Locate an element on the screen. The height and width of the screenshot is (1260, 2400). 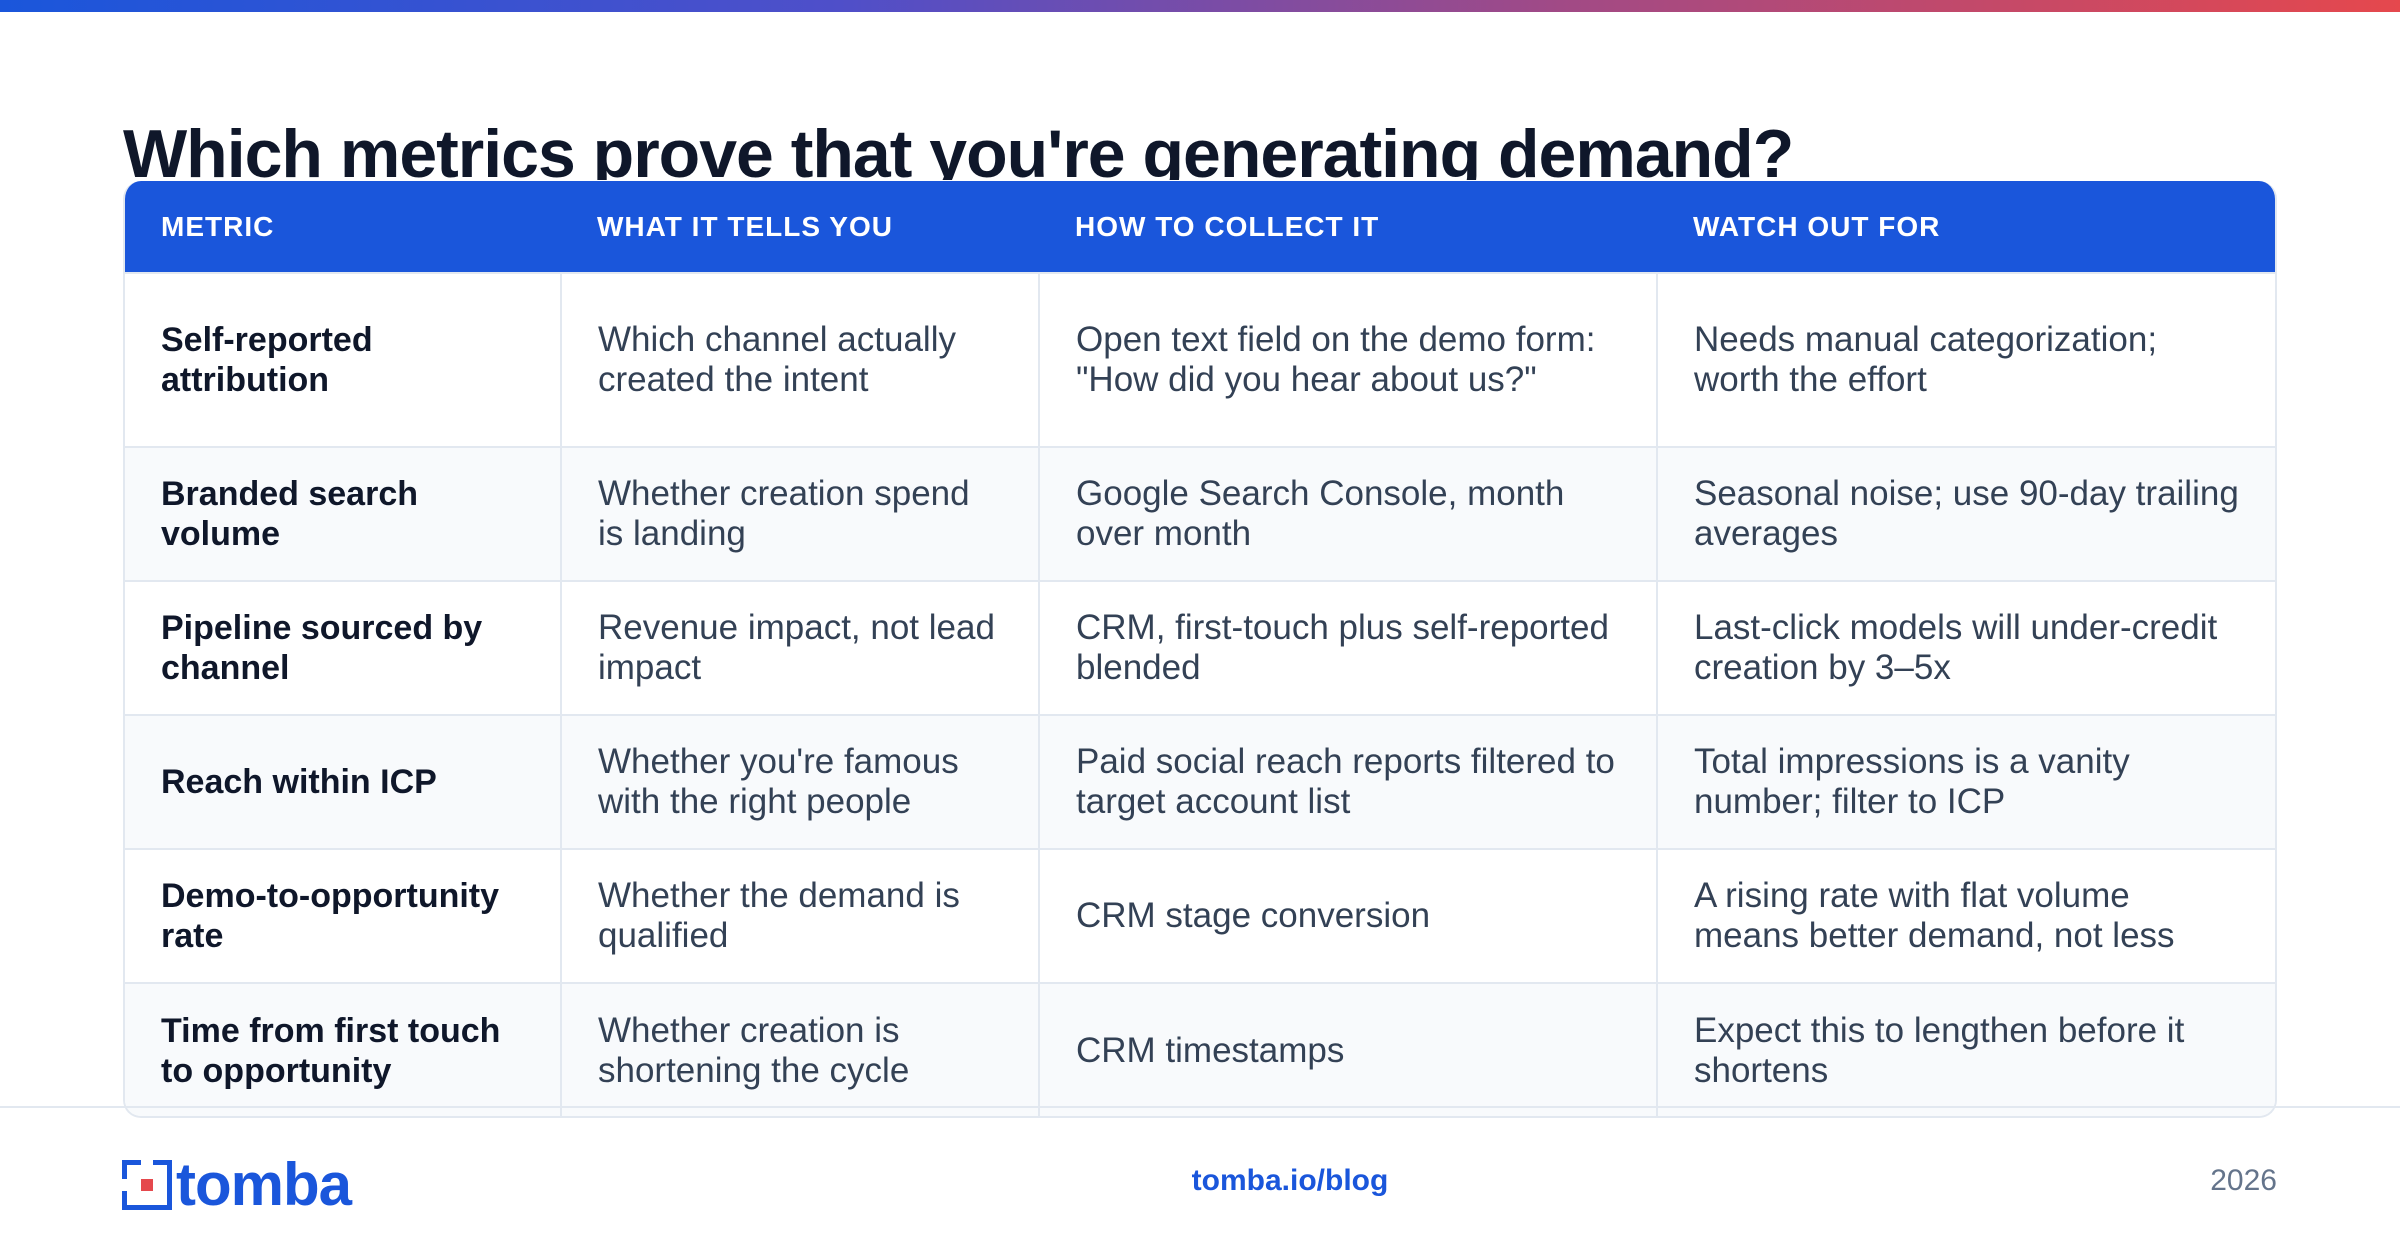
tells-cell: Whether creation spend is landing is located at coordinates (800, 513).